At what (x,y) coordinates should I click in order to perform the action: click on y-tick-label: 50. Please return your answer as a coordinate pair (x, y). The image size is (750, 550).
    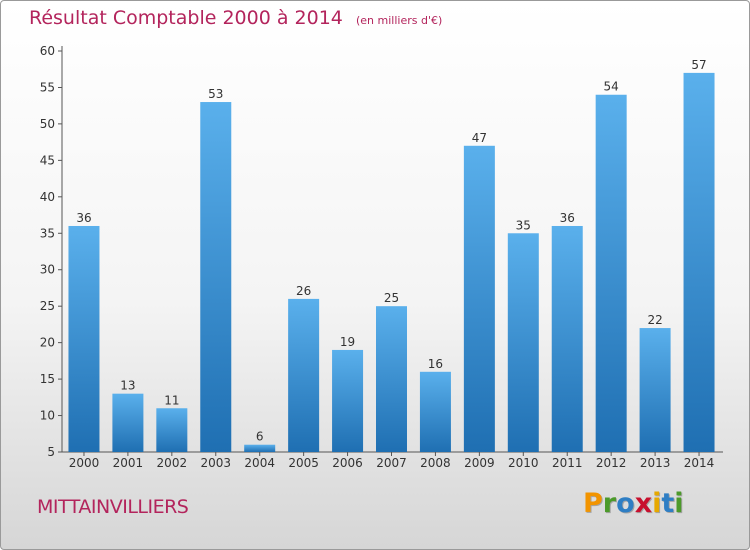
    Looking at the image, I should click on (47, 124).